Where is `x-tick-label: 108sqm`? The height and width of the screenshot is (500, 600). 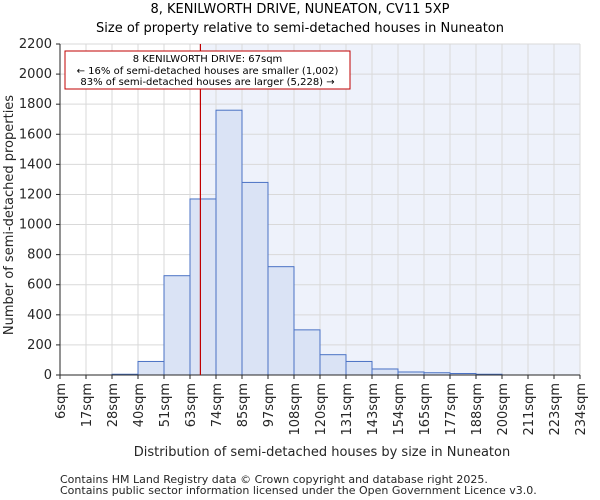
x-tick-label: 108sqm is located at coordinates (295, 409).